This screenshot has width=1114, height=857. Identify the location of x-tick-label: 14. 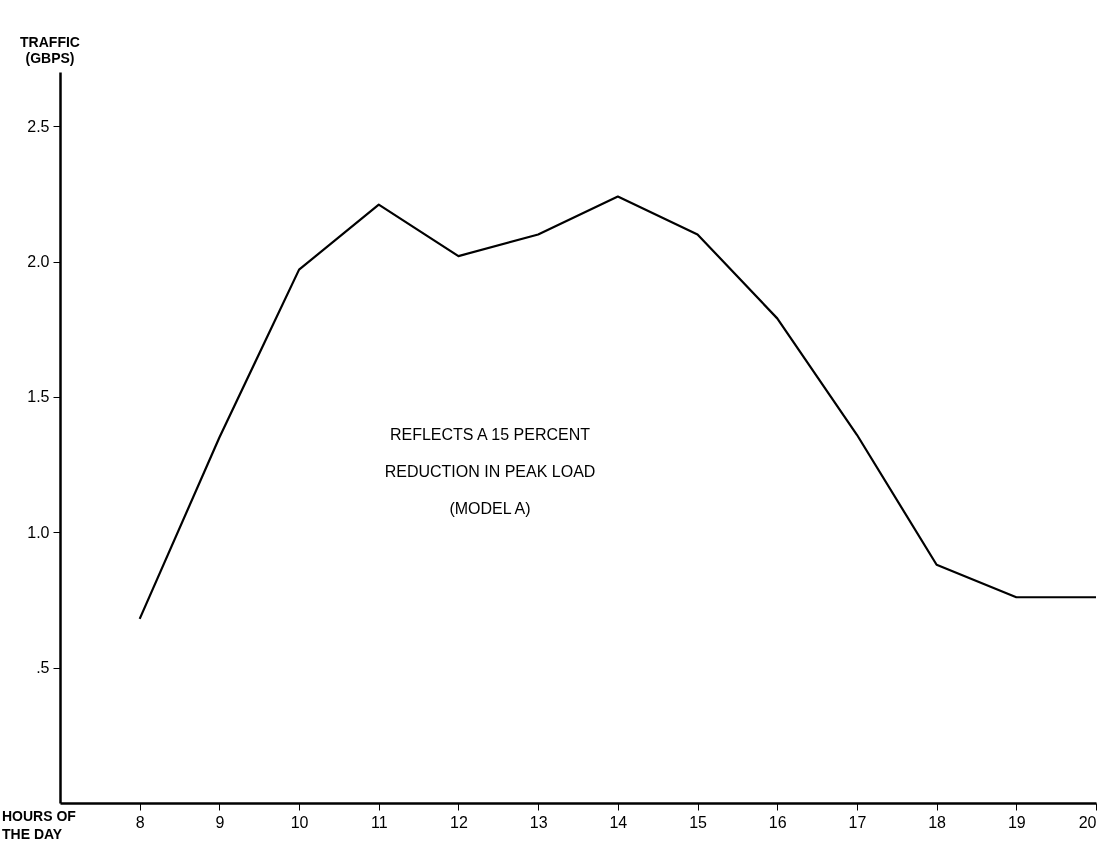
(618, 822).